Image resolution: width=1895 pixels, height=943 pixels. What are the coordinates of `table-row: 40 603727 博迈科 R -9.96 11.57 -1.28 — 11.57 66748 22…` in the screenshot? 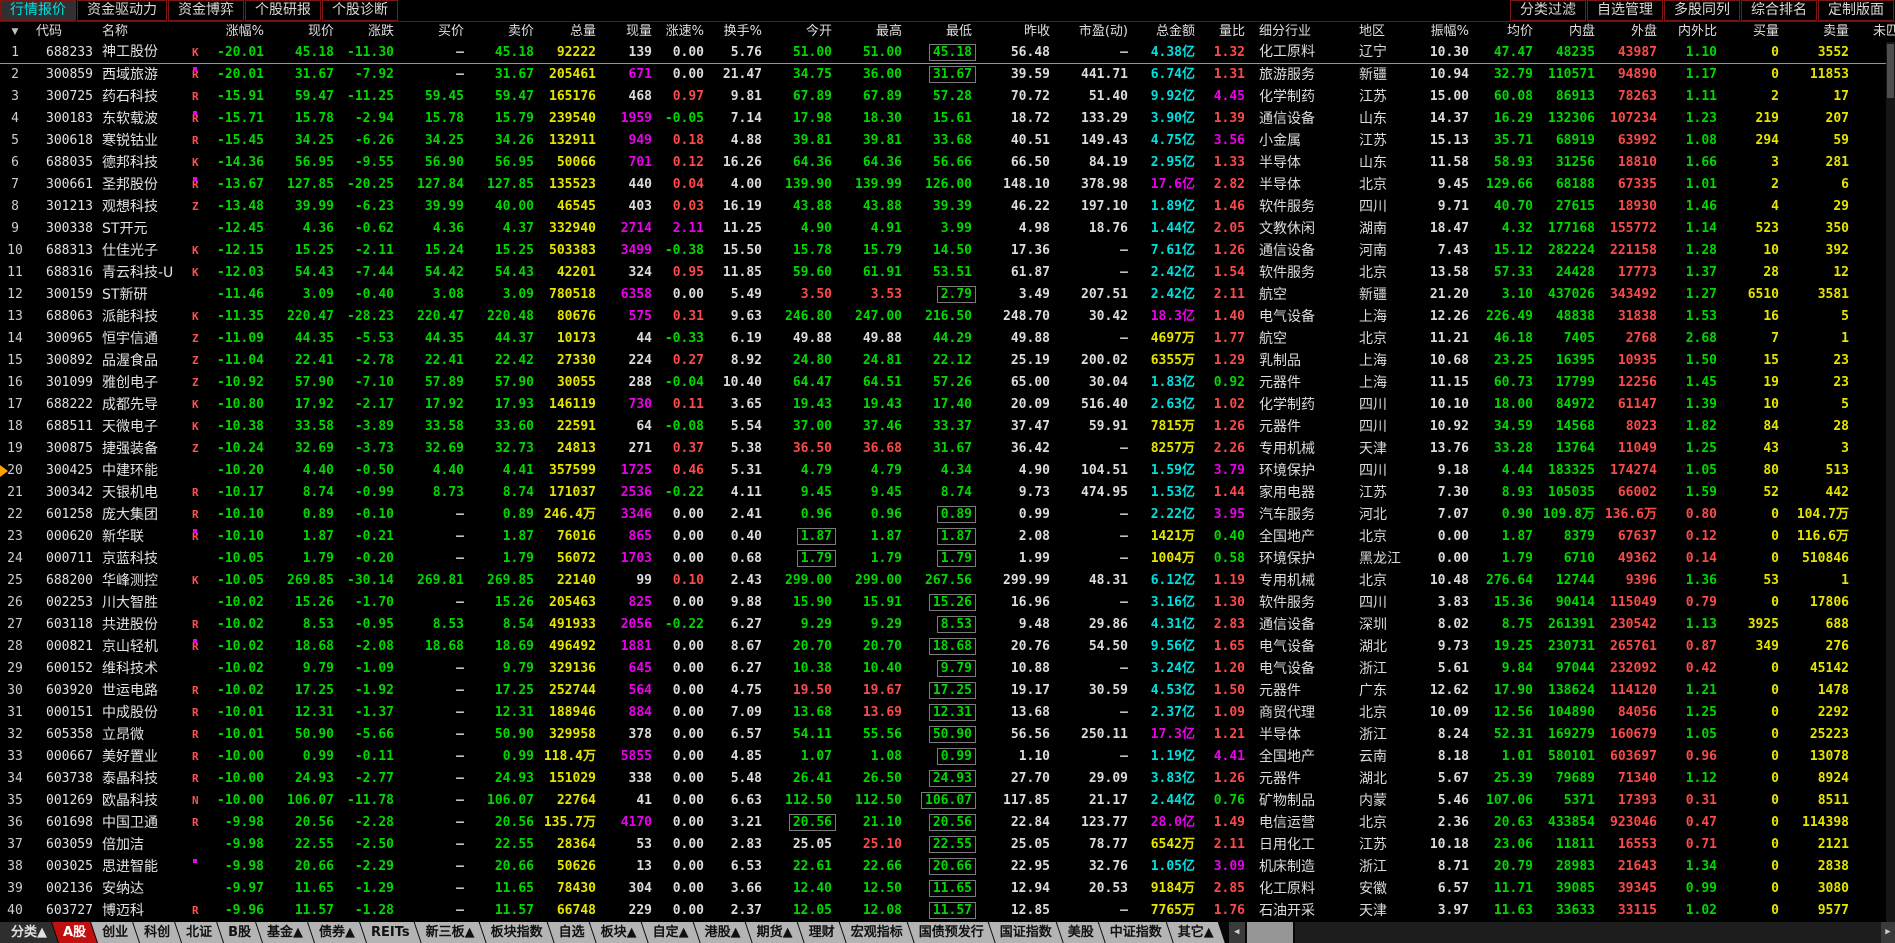 It's located at (943, 911).